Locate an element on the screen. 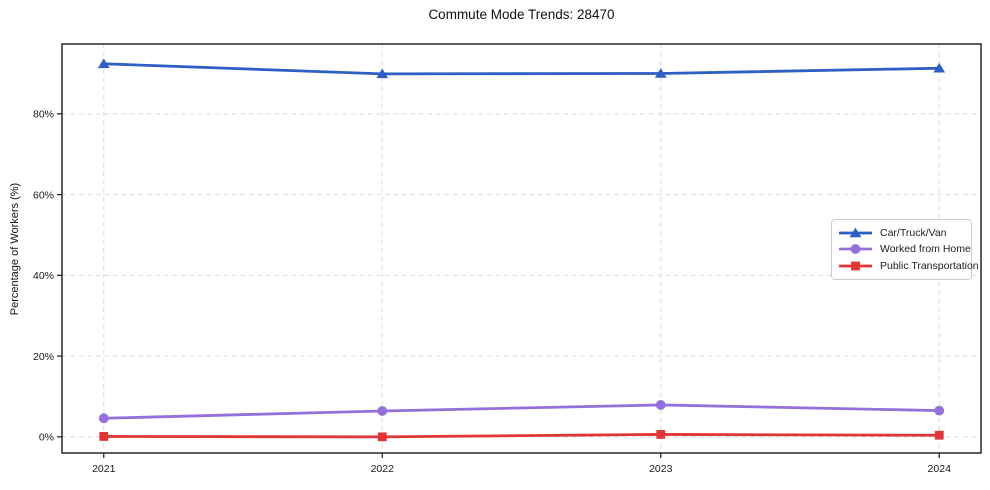 This screenshot has height=490, width=990. chart-title: Commute Mode Trends: 28470 is located at coordinates (521, 14).